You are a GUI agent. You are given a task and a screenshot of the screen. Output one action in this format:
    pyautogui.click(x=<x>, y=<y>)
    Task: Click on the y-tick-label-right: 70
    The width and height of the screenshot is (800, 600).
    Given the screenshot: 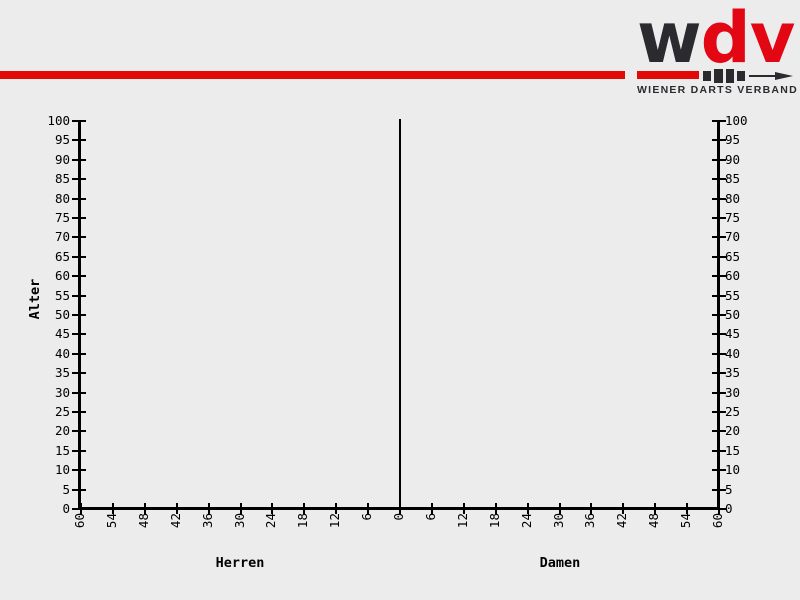 What is the action you would take?
    pyautogui.click(x=733, y=237)
    